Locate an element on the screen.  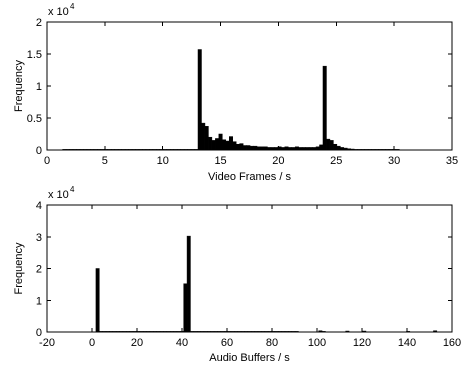
x-tick-label: 30 is located at coordinates (394, 161).